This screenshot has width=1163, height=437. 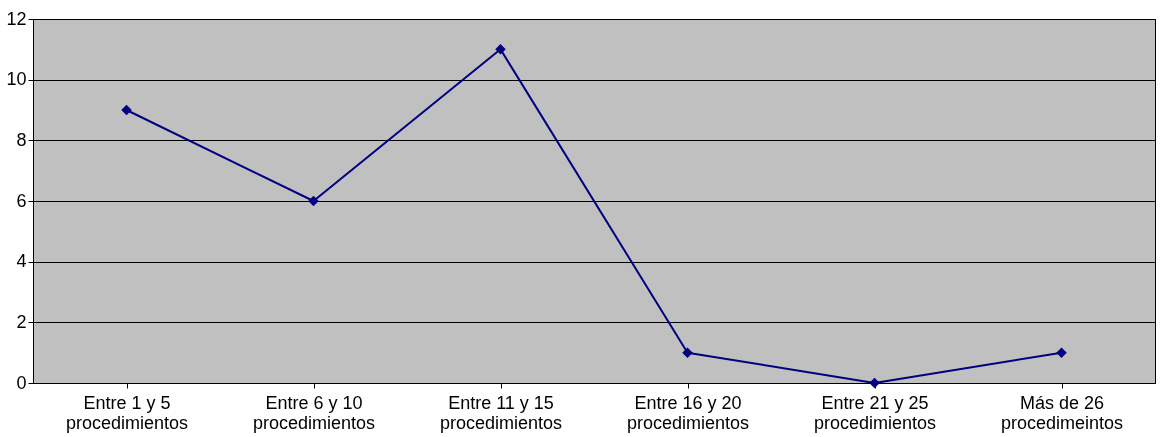 I want to click on y-tick-label: 0, so click(x=21, y=382).